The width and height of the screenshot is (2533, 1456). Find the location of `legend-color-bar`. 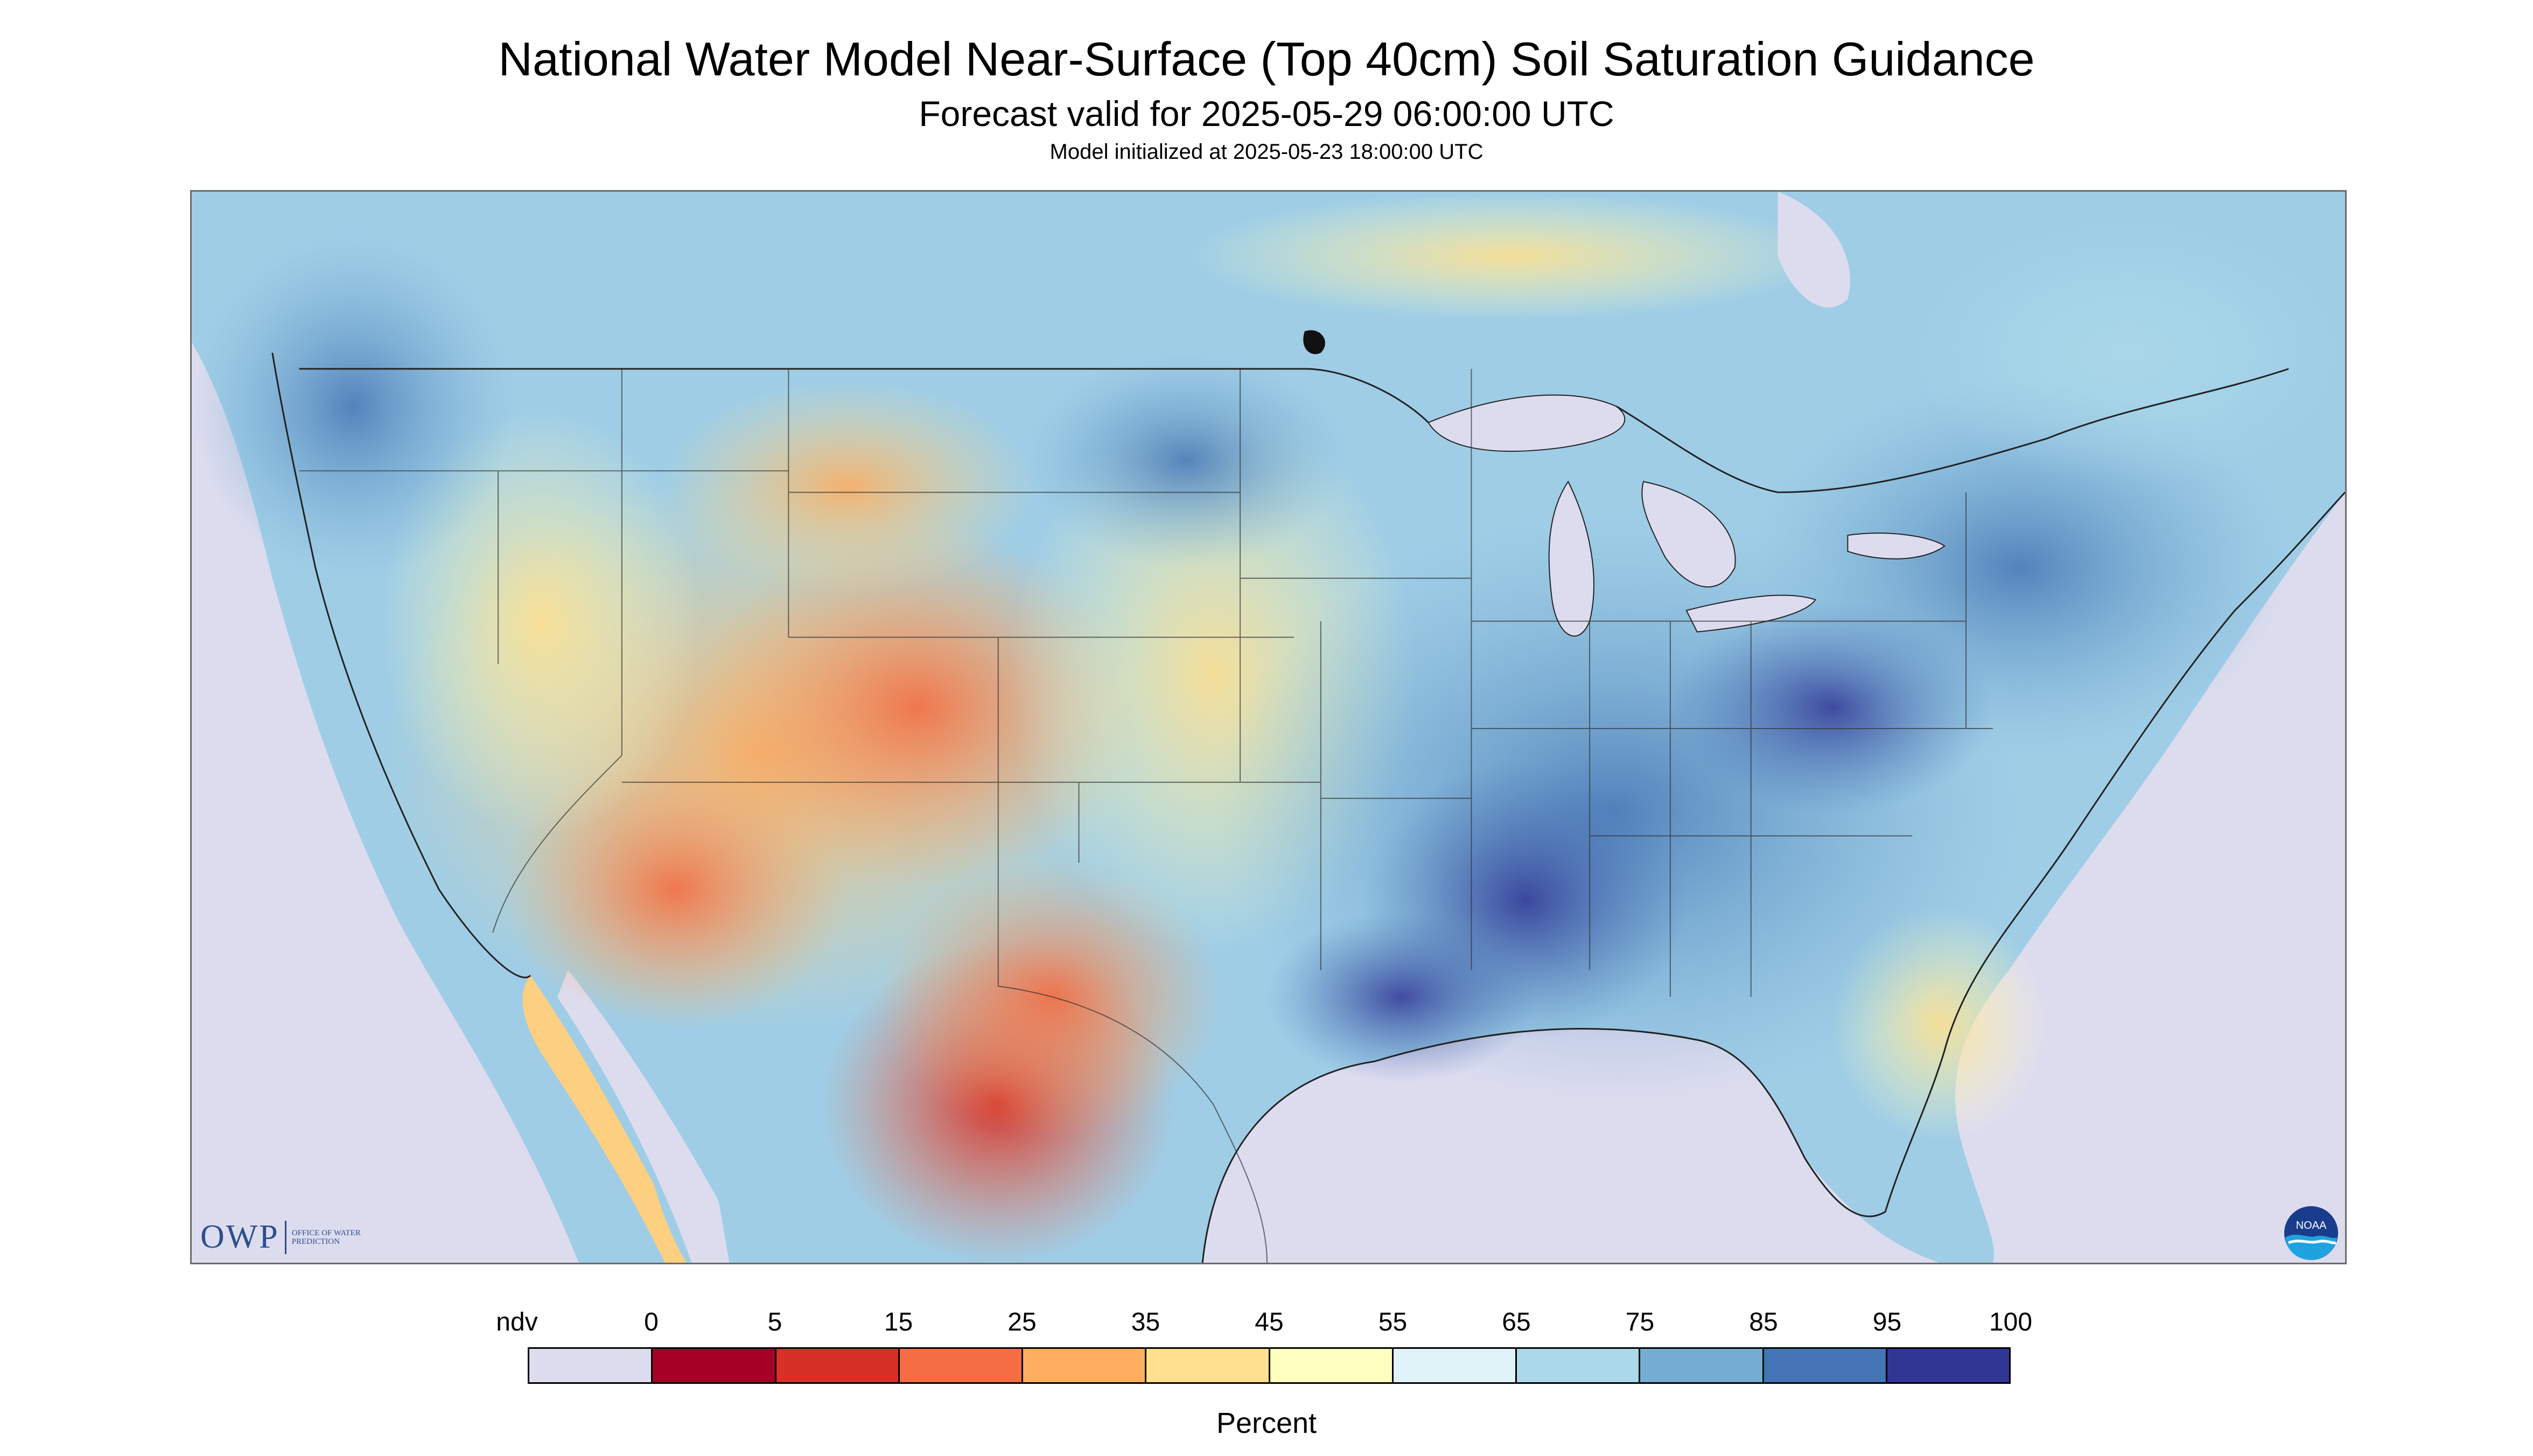

legend-color-bar is located at coordinates (1269, 1365).